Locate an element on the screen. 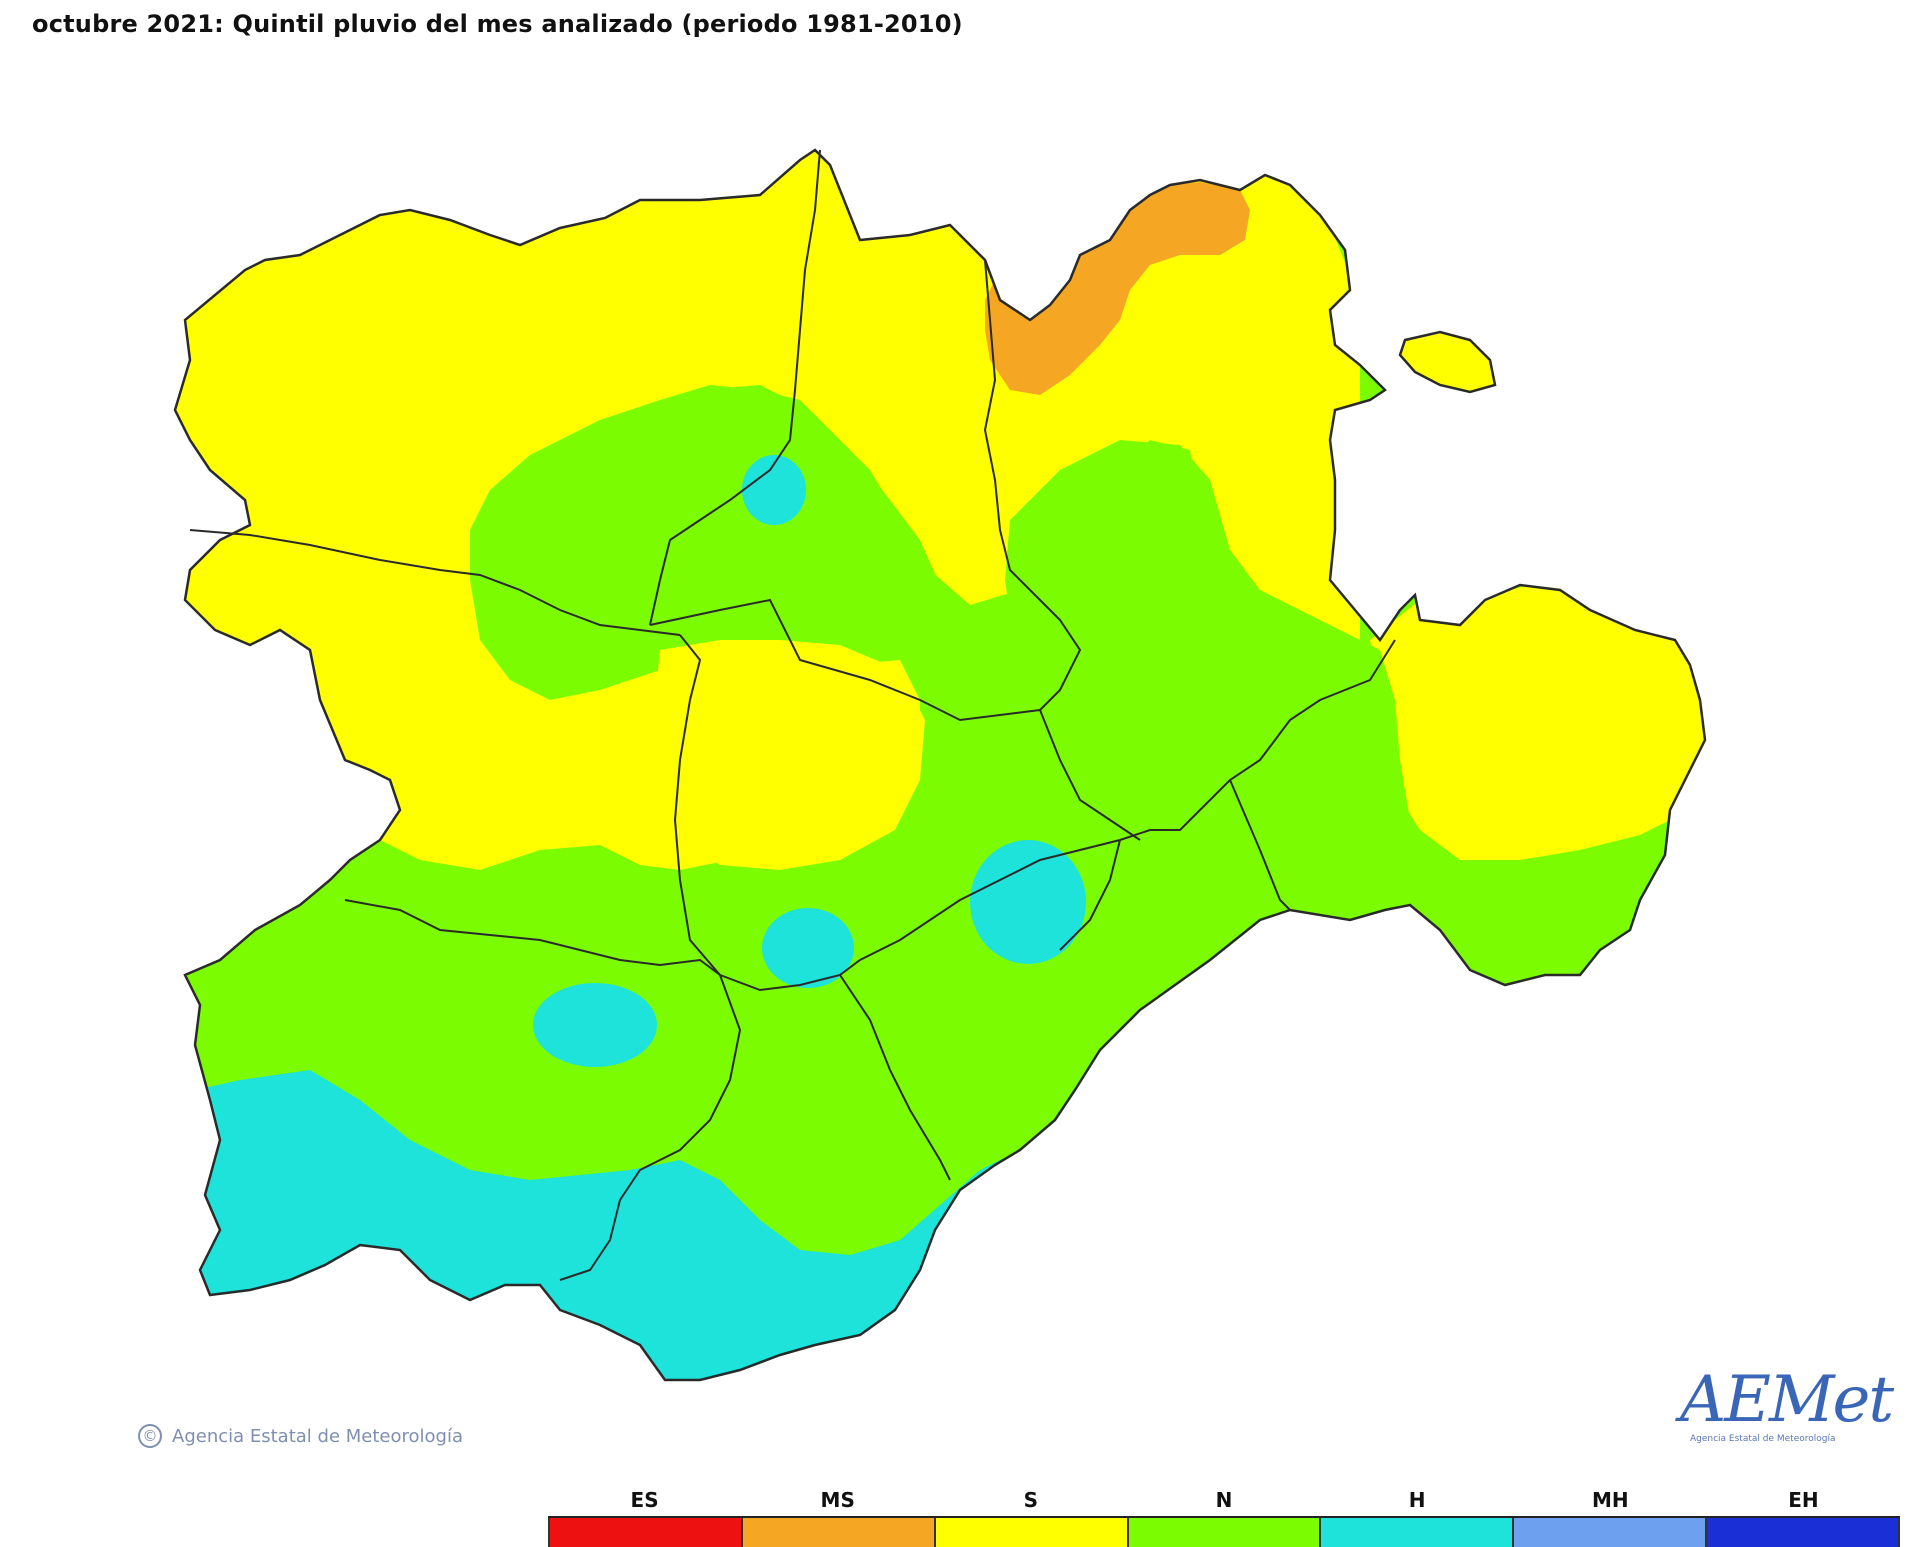 Image resolution: width=1920 pixels, height=1547 pixels. legend-label-n: N is located at coordinates (1224, 1500).